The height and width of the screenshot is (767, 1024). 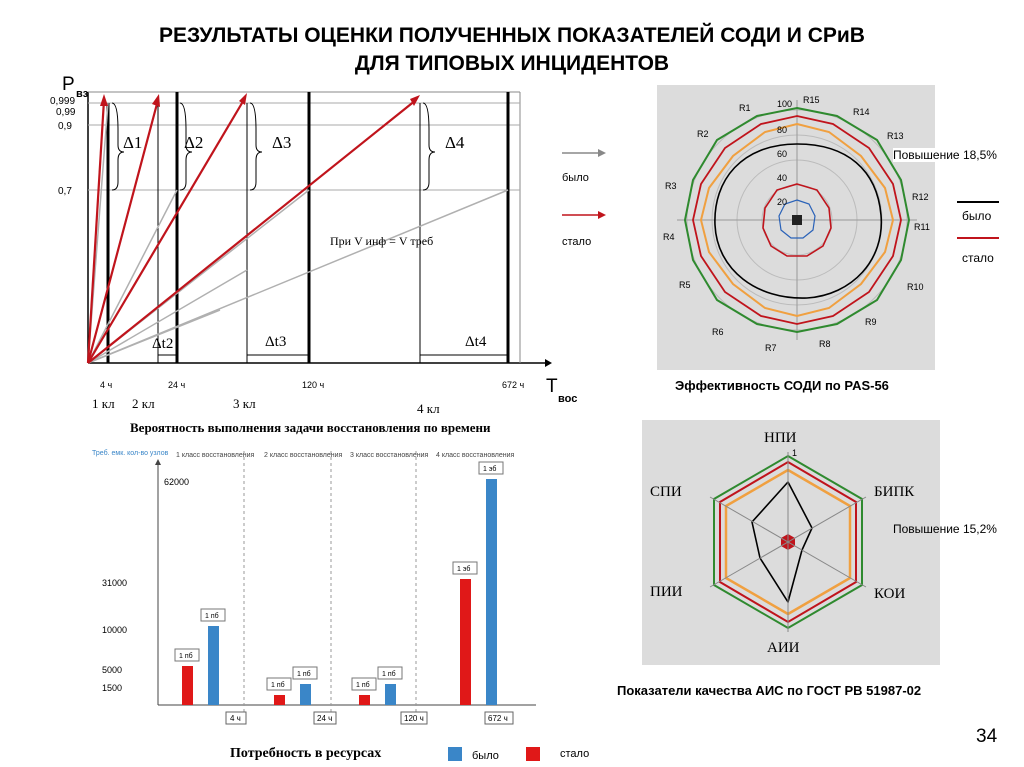 I want to click on y-label-5000: 5000, so click(x=112, y=670).